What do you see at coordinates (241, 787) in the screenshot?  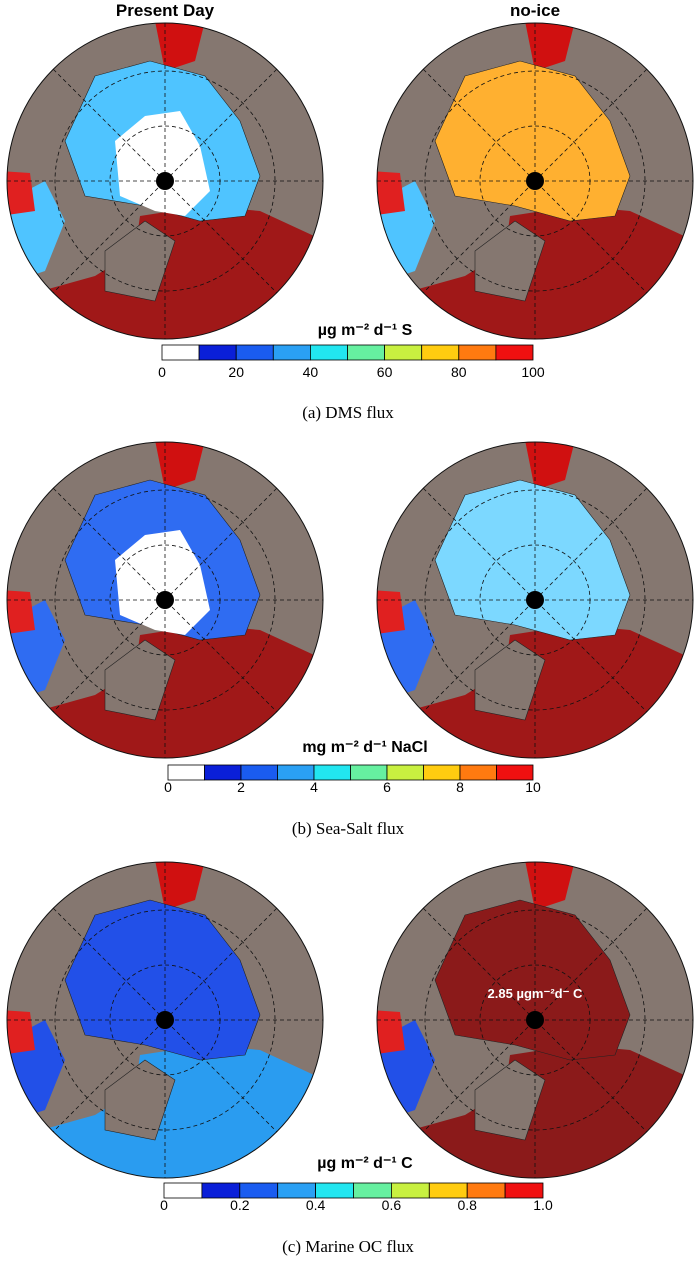 I see `colorbar-tick-label: 2` at bounding box center [241, 787].